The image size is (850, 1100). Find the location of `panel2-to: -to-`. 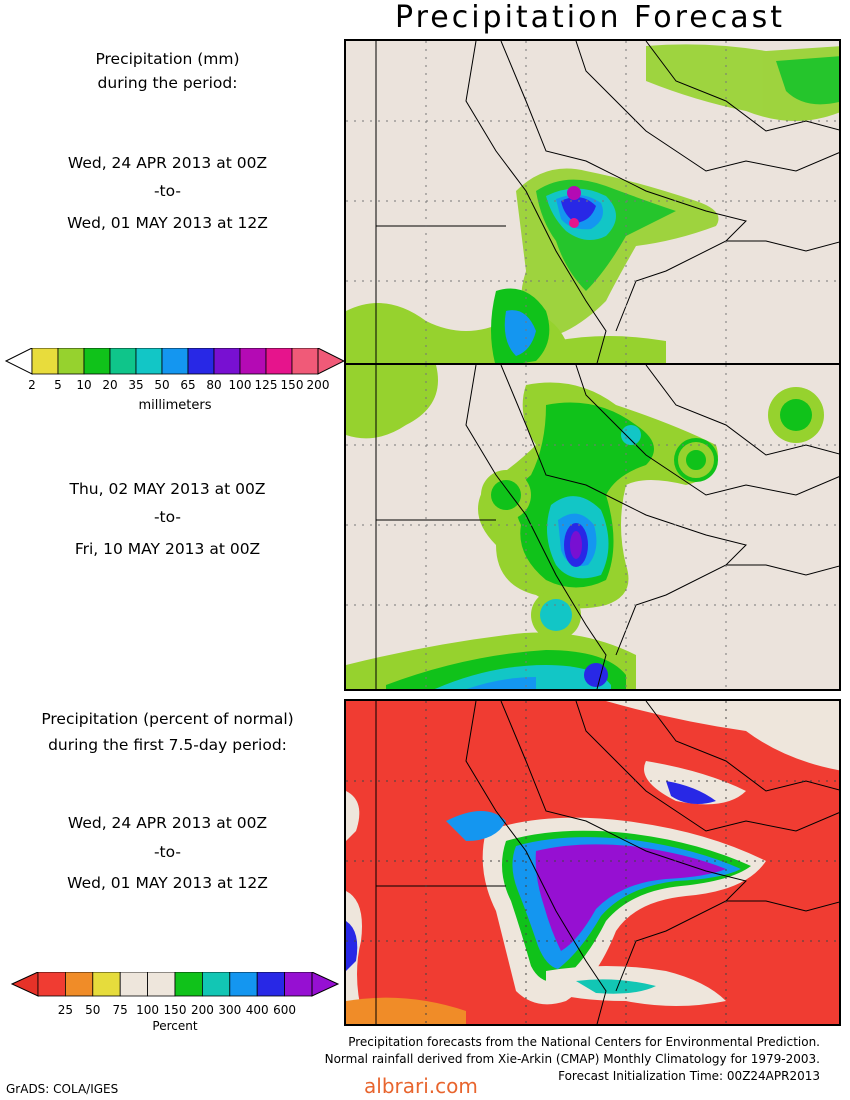

panel2-to: -to- is located at coordinates (167, 517).